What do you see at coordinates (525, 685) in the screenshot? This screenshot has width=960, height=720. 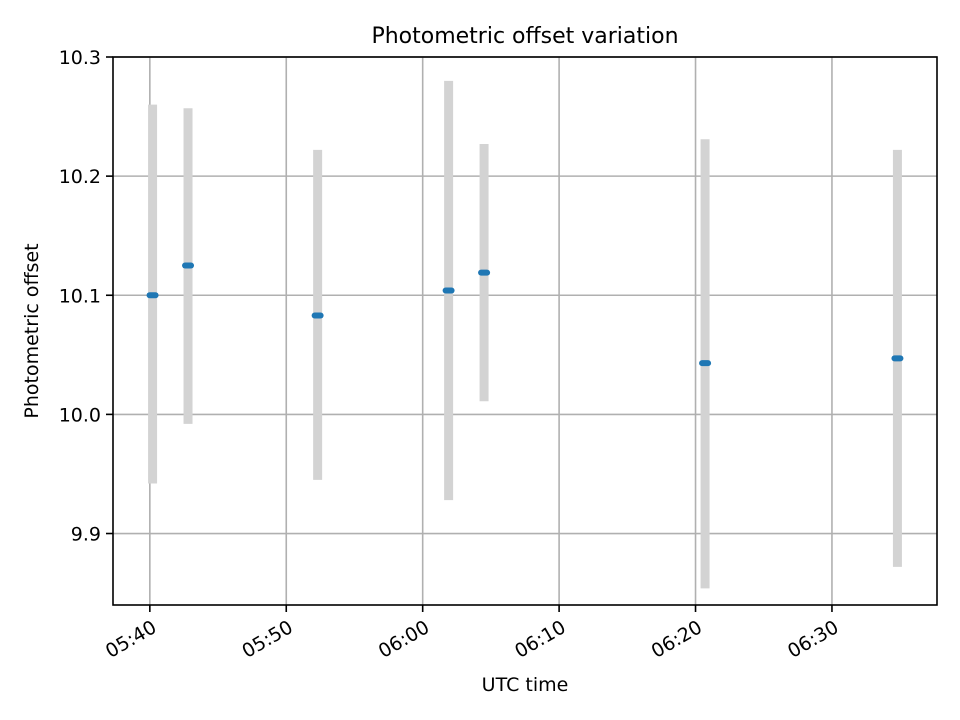 I see `x-axis-label: UTC time` at bounding box center [525, 685].